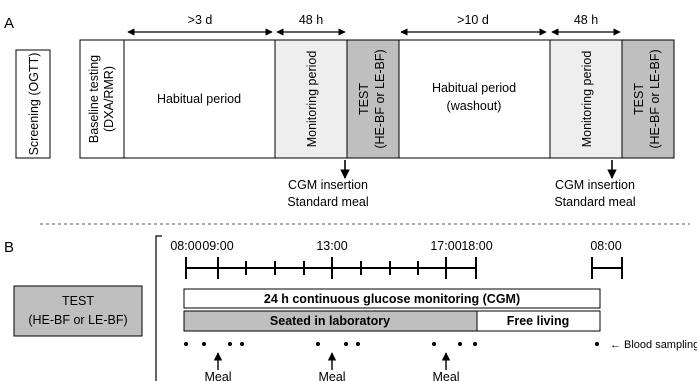  Describe the element at coordinates (660, 345) in the screenshot. I see `blood-sampling-label: Blood sampling` at that location.